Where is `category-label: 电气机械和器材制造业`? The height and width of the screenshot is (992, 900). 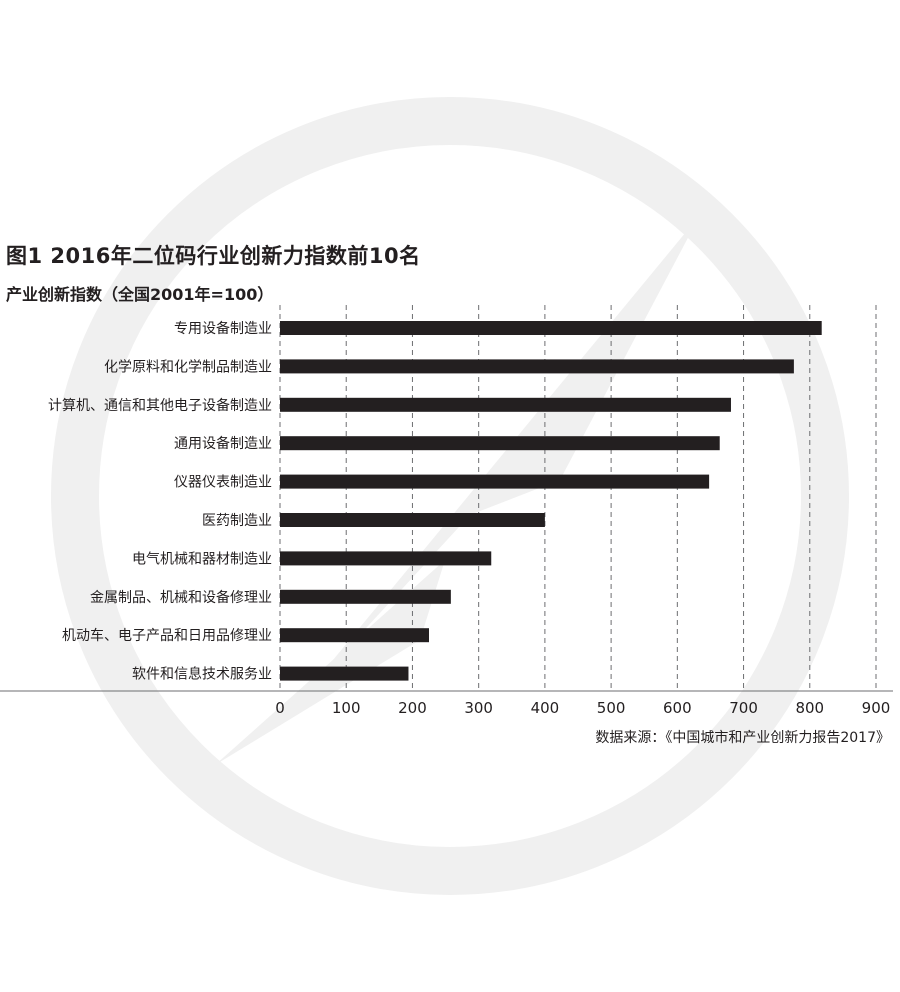 category-label: 电气机械和器材制造业 is located at coordinates (202, 559).